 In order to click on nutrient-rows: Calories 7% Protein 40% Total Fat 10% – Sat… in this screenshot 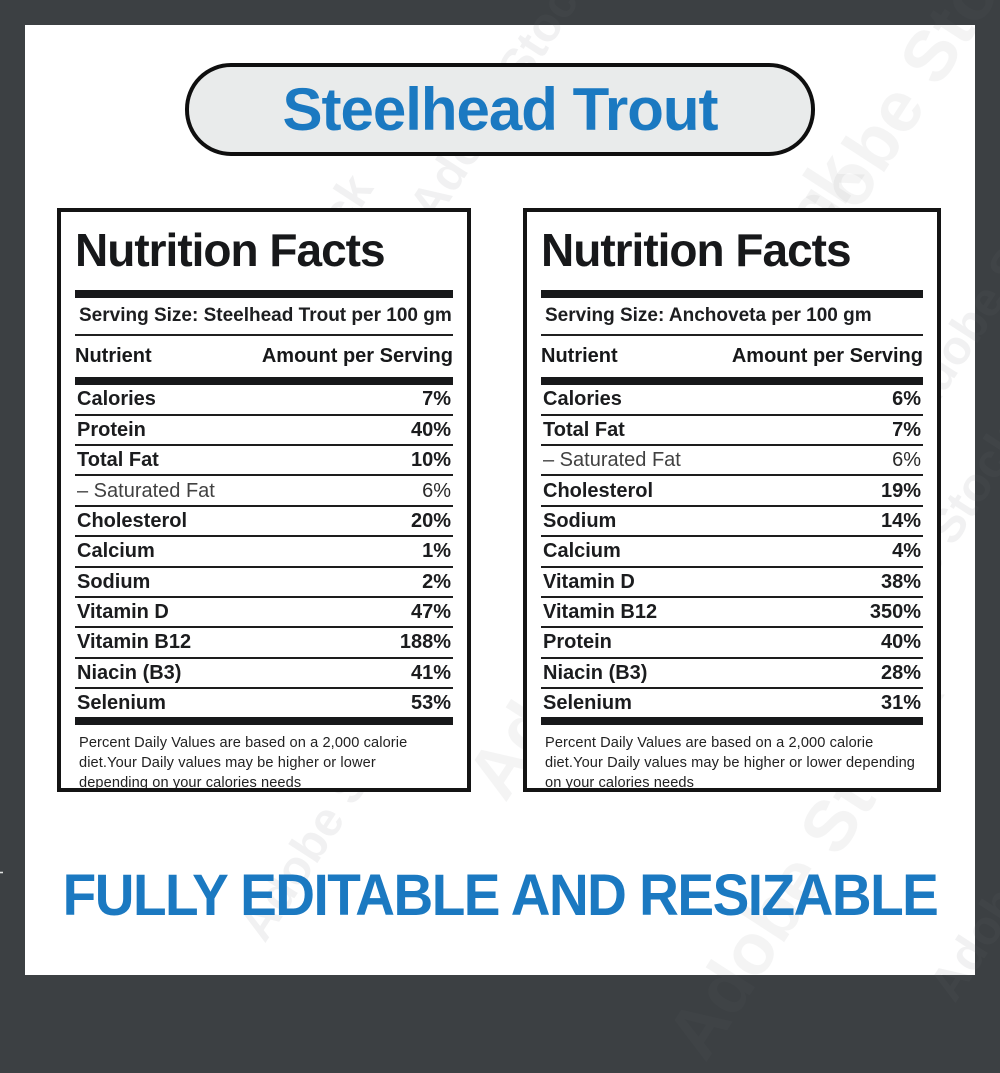, I will do `click(264, 551)`.